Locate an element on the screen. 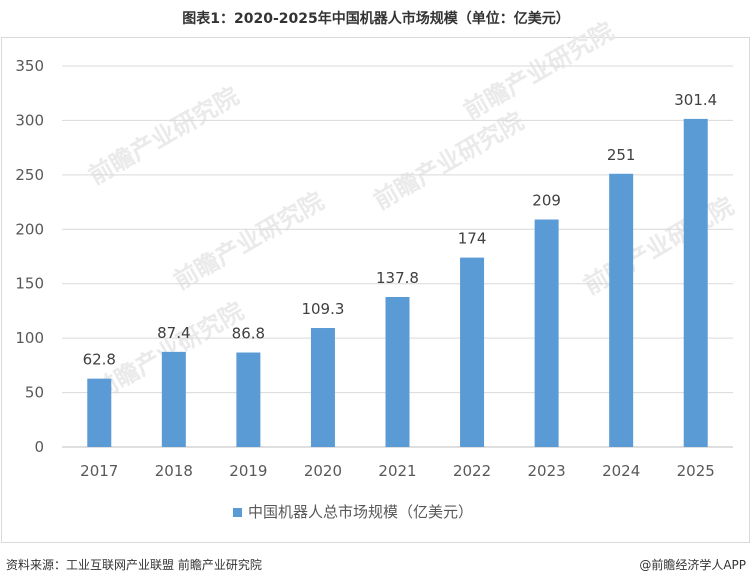  legend-swatch is located at coordinates (237, 512).